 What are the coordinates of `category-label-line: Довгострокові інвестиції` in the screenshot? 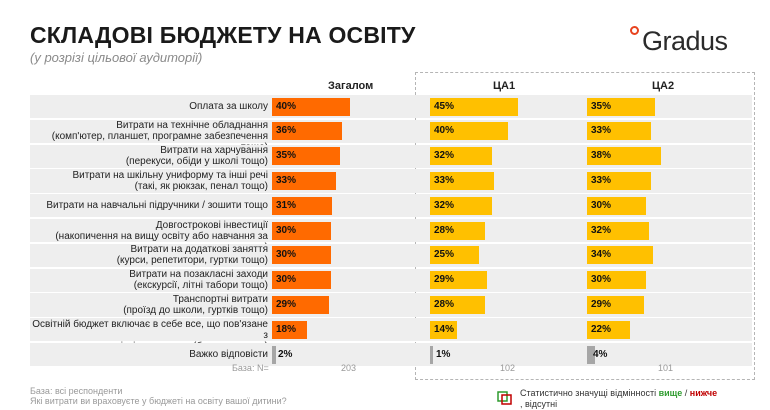 It's located at (211, 225).